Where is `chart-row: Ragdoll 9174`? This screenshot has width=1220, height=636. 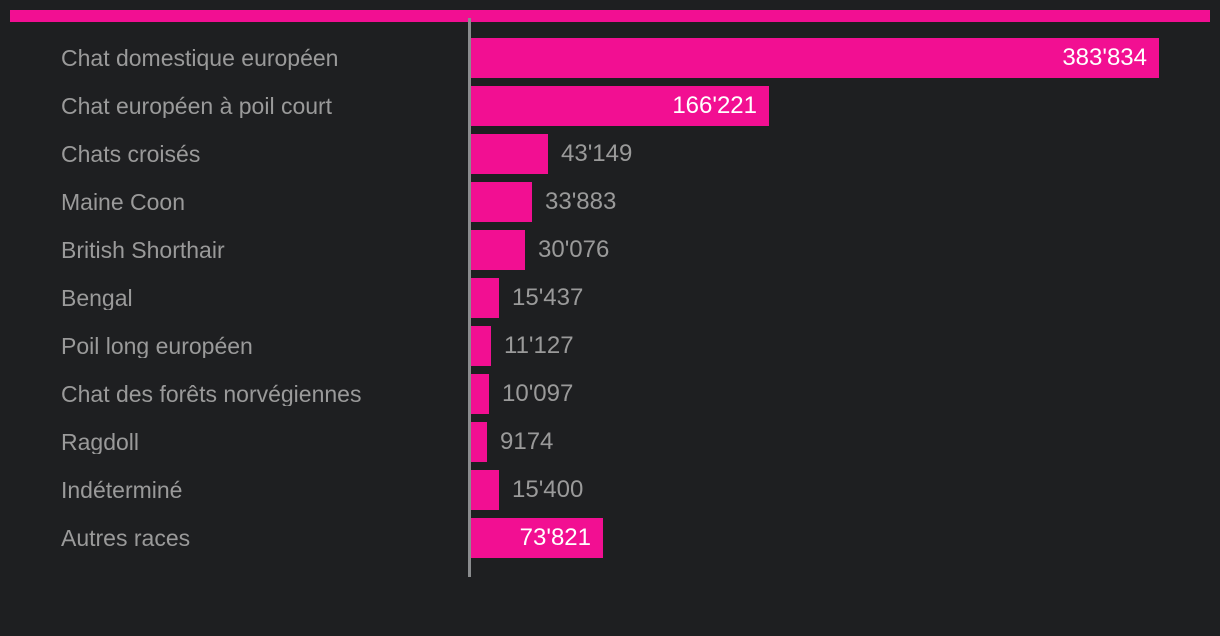 chart-row: Ragdoll 9174 is located at coordinates (610, 442).